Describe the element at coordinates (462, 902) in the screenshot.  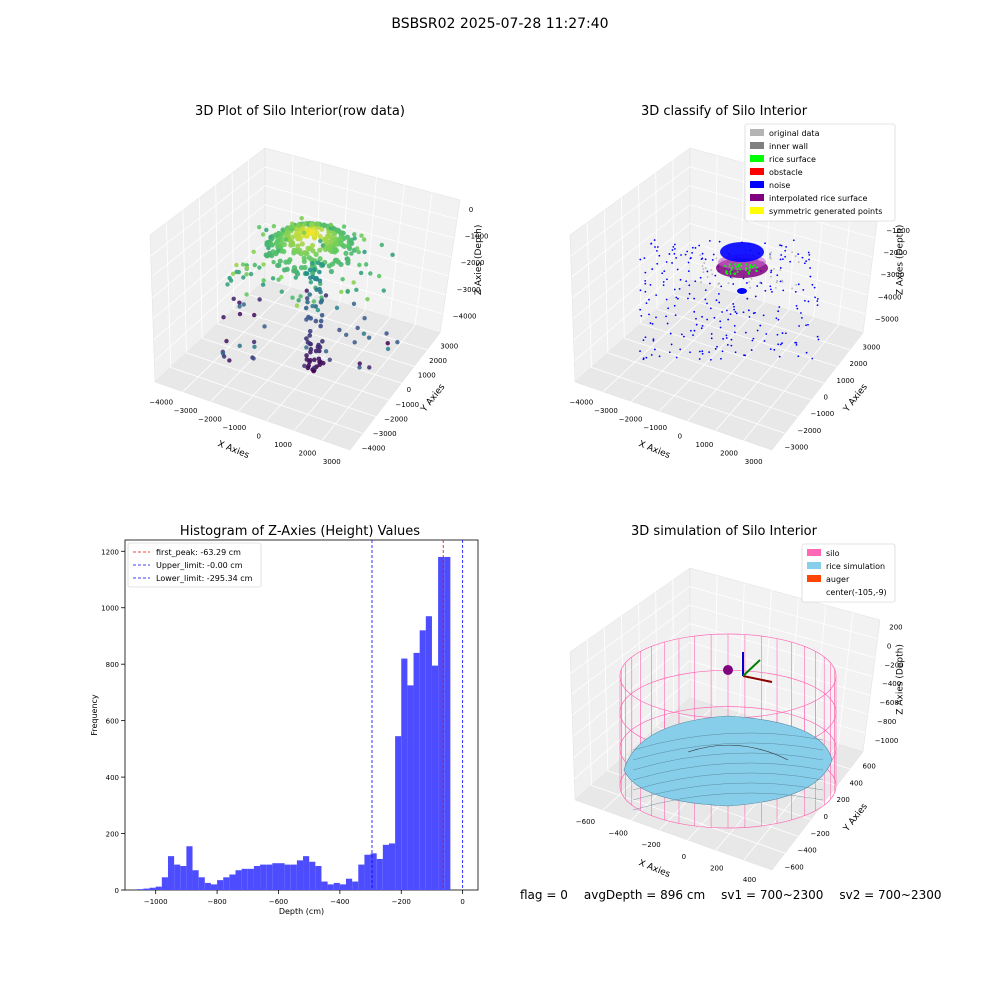
I see `hist-x-tick: 0` at that location.